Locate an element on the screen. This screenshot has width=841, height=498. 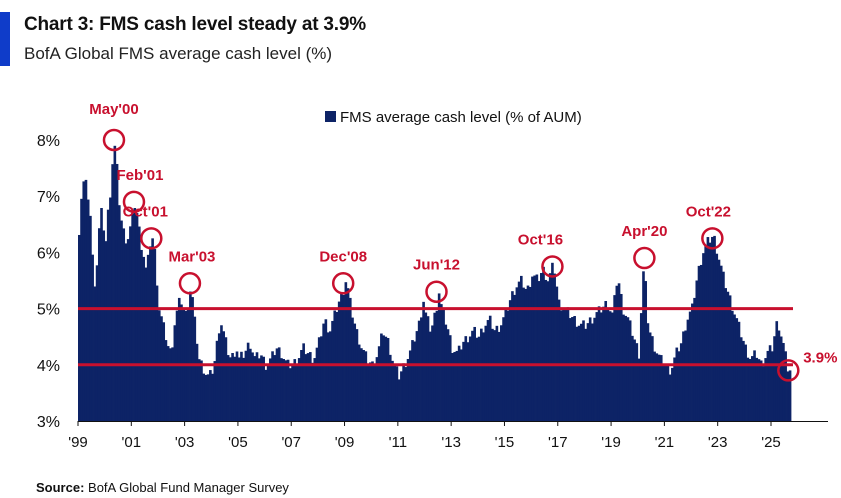
annotation-label: Mar'03 is located at coordinates (191, 256).